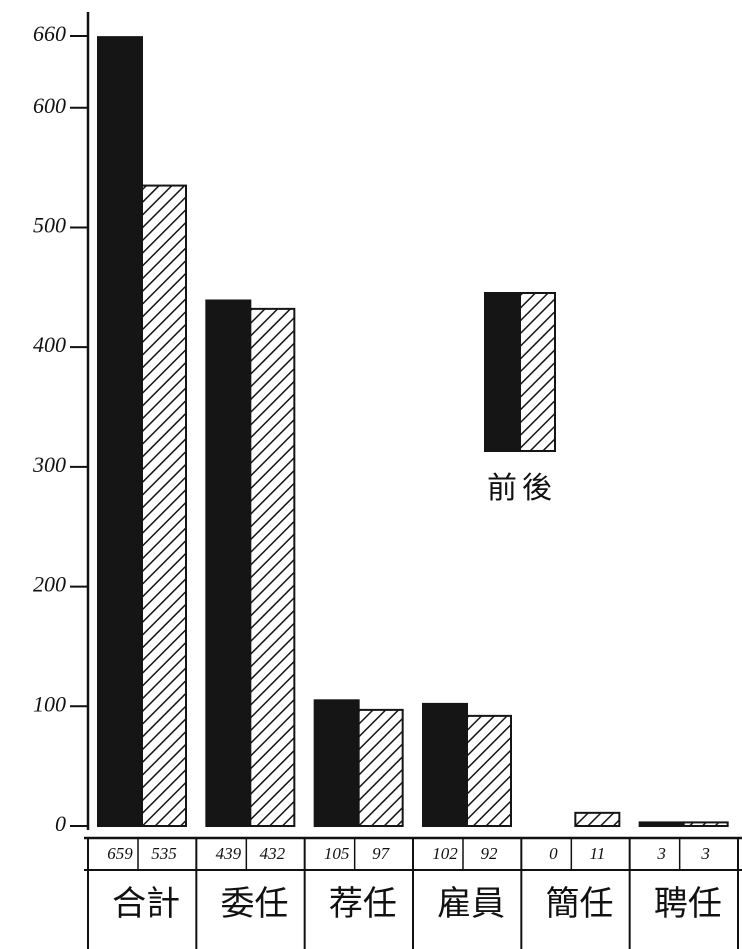 This screenshot has width=742, height=949. What do you see at coordinates (120, 853) in the screenshot?
I see `value-label: 659` at bounding box center [120, 853].